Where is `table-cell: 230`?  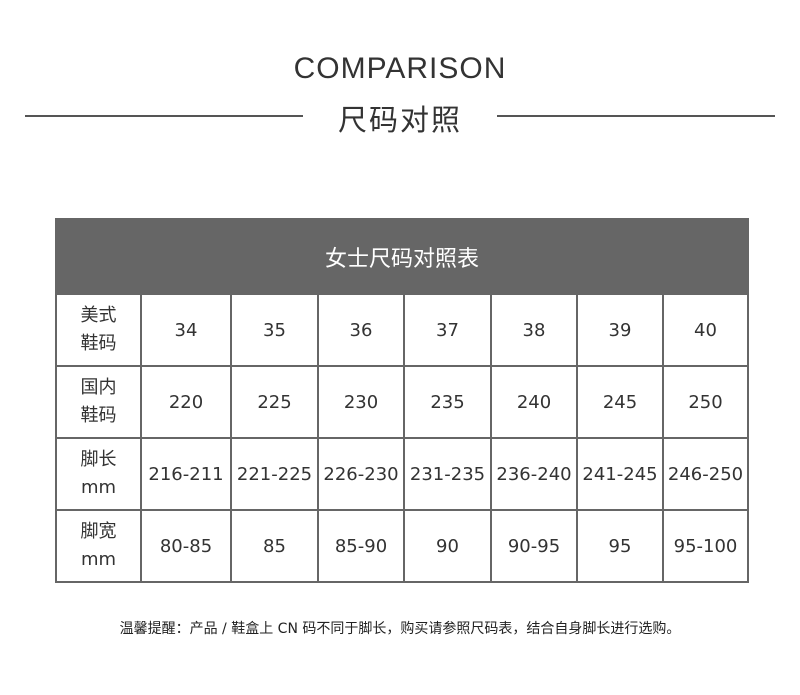
table-cell: 230 is located at coordinates (361, 402).